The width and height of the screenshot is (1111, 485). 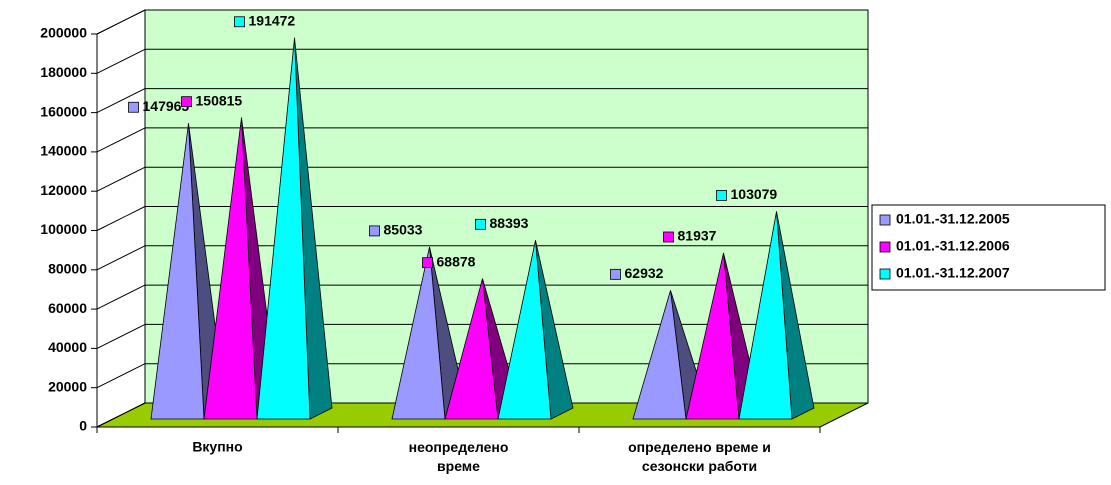 What do you see at coordinates (67, 386) in the screenshot?
I see `y-tick-label: 20000` at bounding box center [67, 386].